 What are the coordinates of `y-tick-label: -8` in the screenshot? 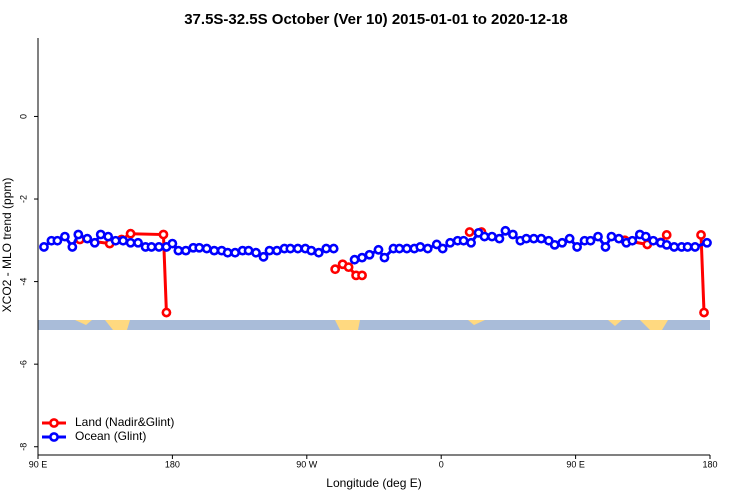 It's located at (23, 447).